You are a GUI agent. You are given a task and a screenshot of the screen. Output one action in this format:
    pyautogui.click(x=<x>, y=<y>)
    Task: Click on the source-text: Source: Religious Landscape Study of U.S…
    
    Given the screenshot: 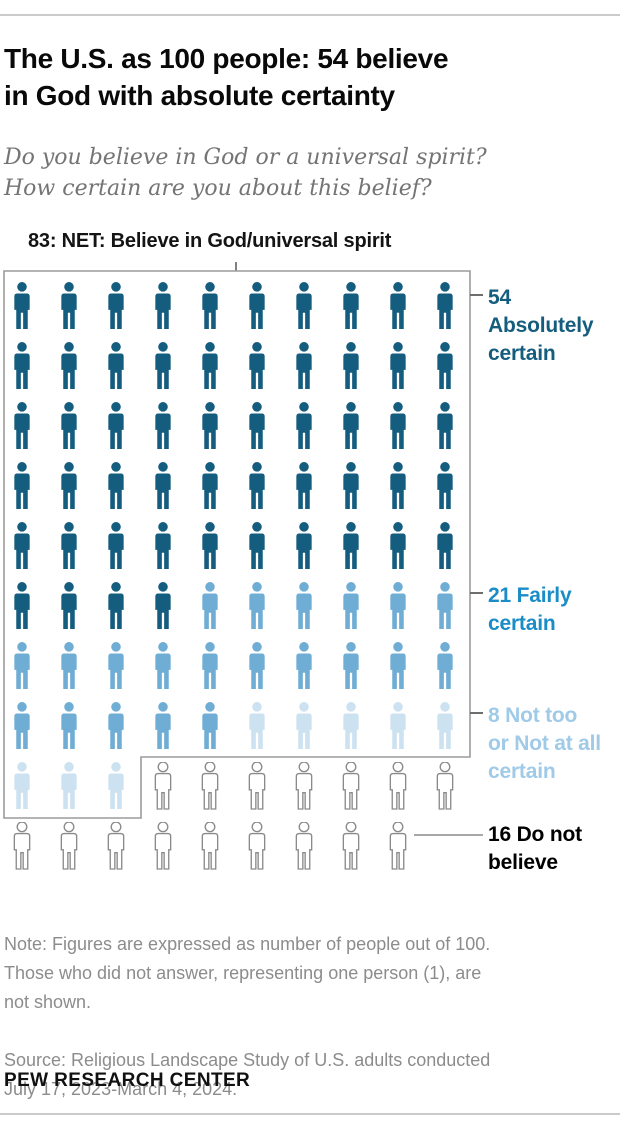 What is the action you would take?
    pyautogui.click(x=247, y=1074)
    